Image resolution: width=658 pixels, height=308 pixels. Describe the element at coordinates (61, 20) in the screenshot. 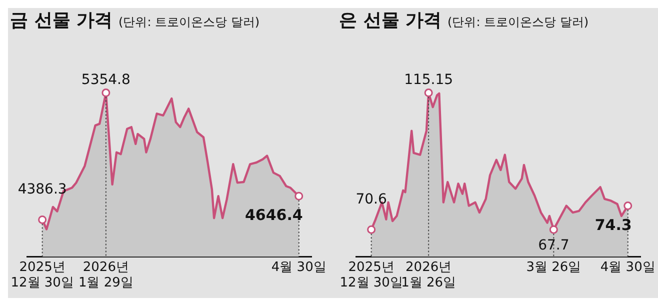

I see `chart-title: 금 선물 가격` at that location.